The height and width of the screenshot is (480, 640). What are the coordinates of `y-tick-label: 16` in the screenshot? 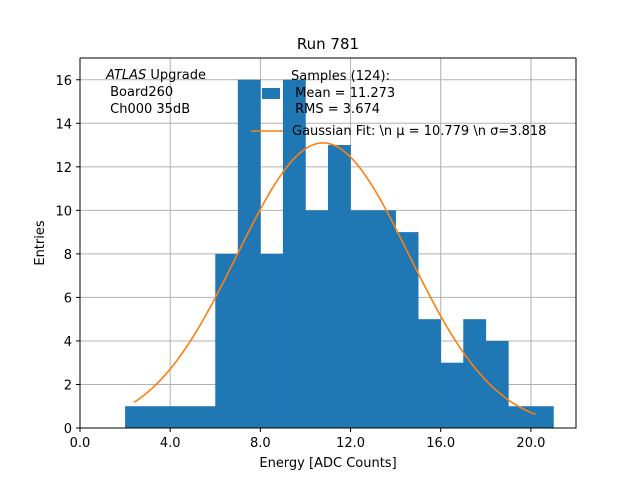 It's located at (63, 81).